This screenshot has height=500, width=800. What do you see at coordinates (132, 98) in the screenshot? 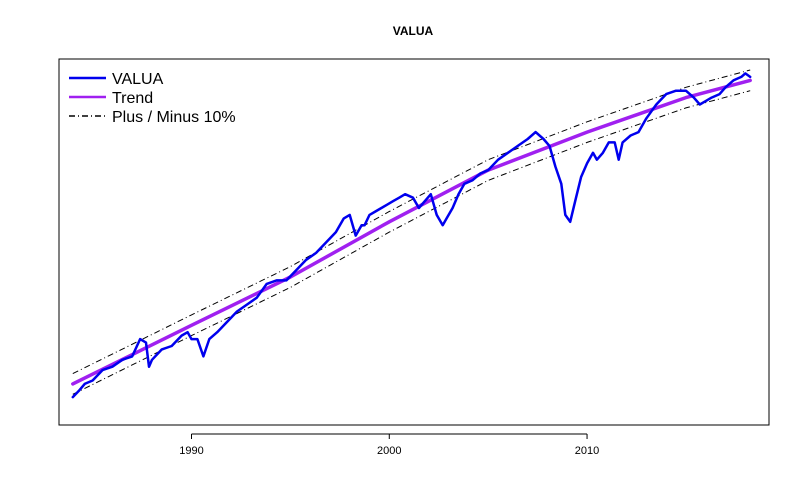
I see `legend-label-trend: Trend` at bounding box center [132, 98].